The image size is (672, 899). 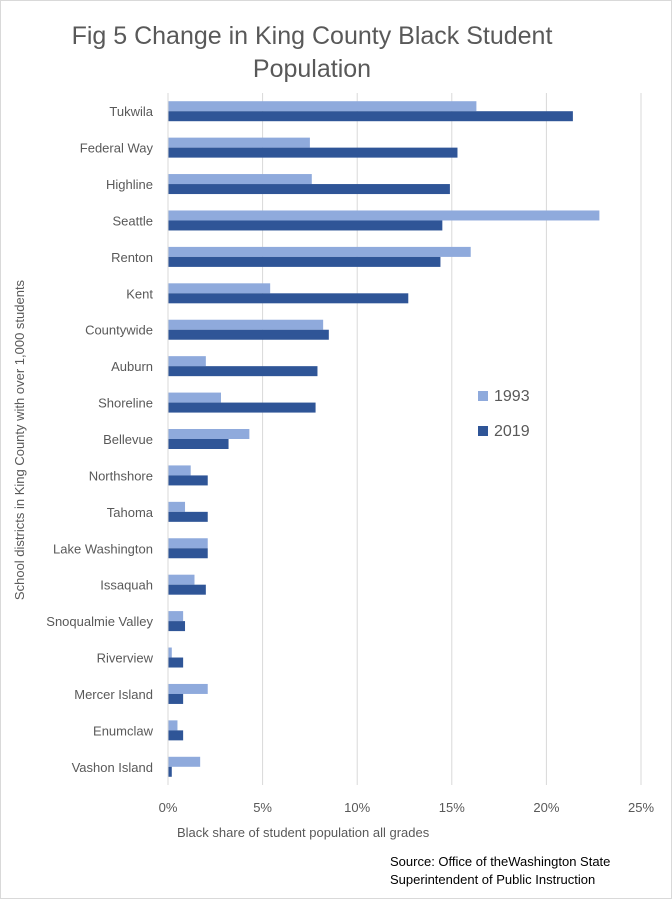 What do you see at coordinates (126, 585) in the screenshot?
I see `category-label: Issaquah` at bounding box center [126, 585].